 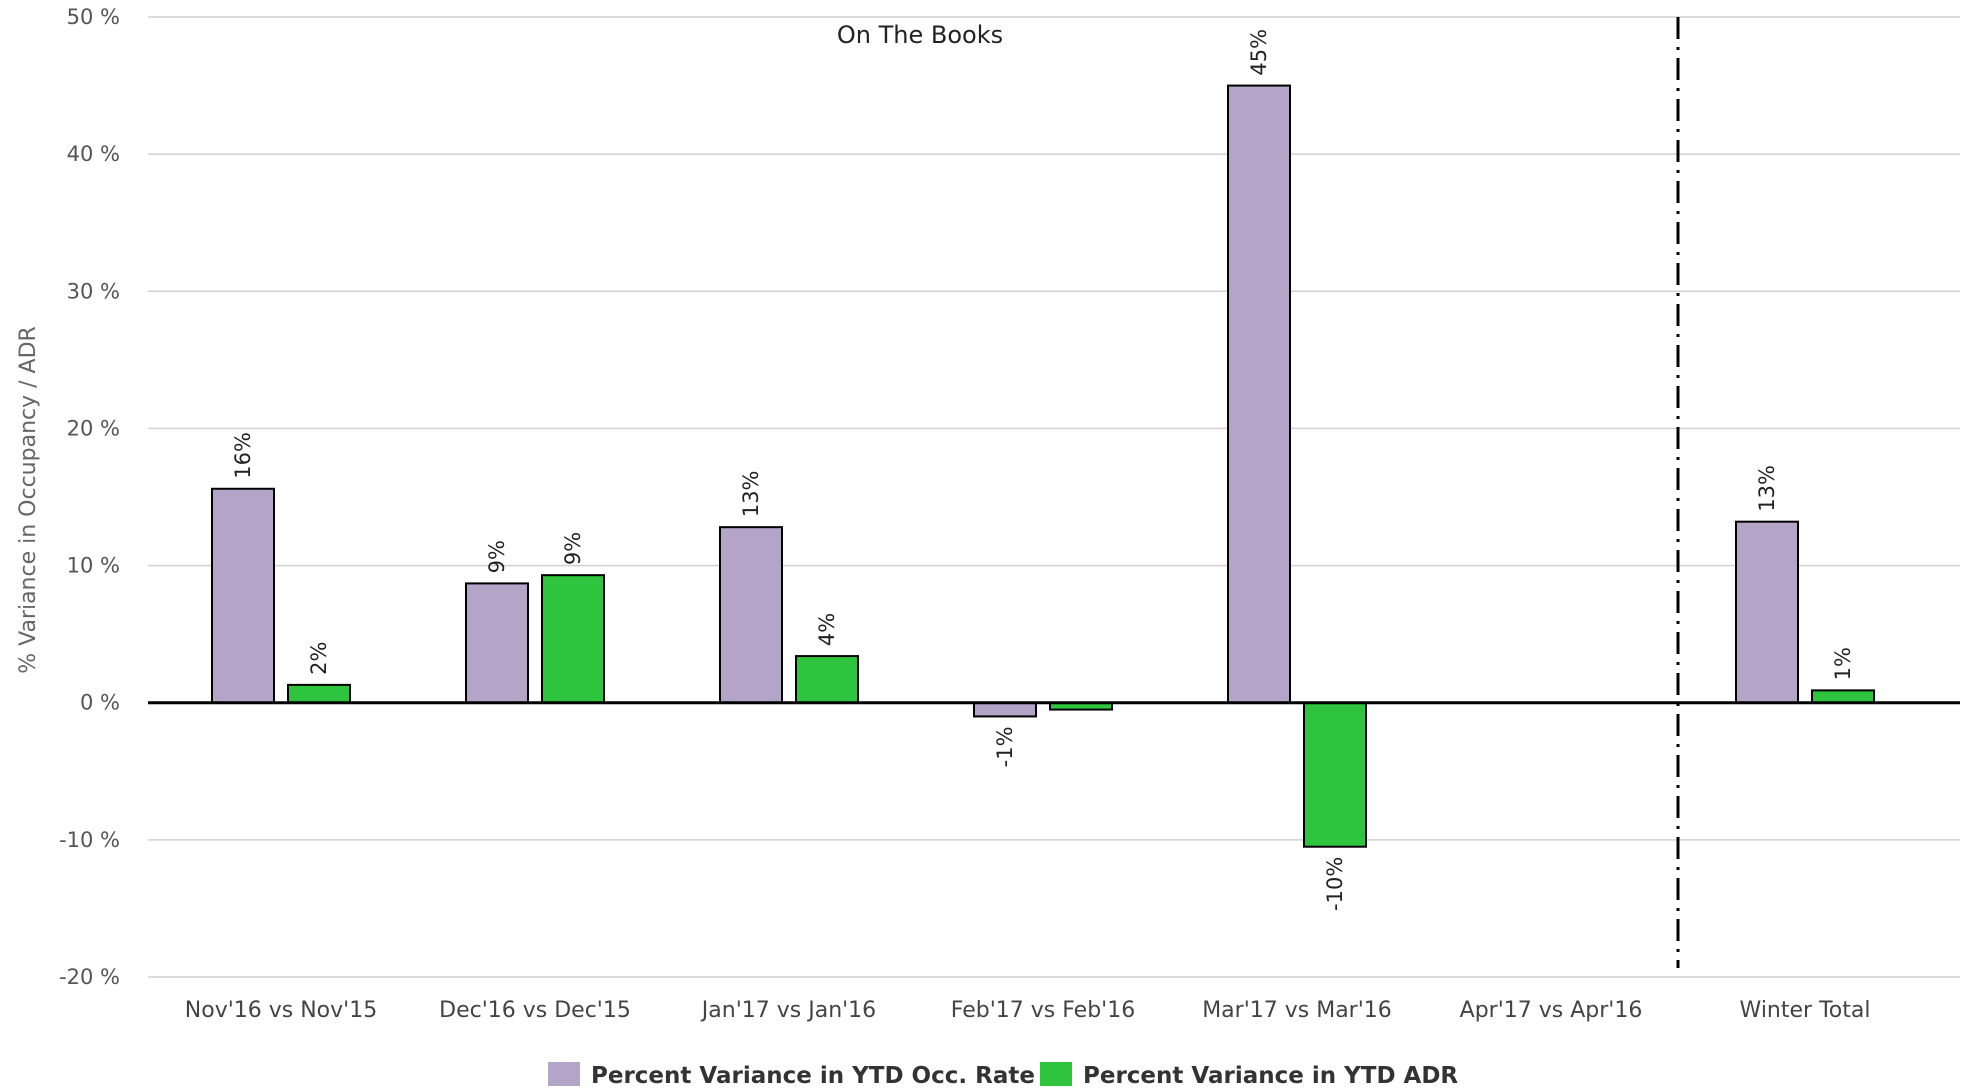 I want to click on data-label: 16%, so click(x=243, y=455).